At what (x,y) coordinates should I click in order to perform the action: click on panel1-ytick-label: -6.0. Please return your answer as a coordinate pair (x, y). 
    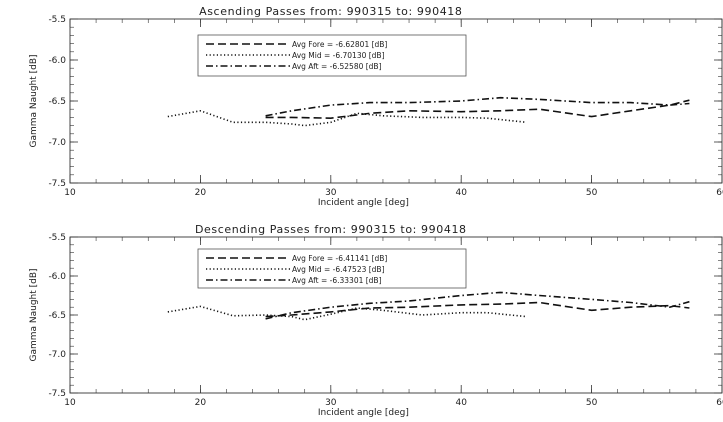
    Looking at the image, I should click on (57, 61).